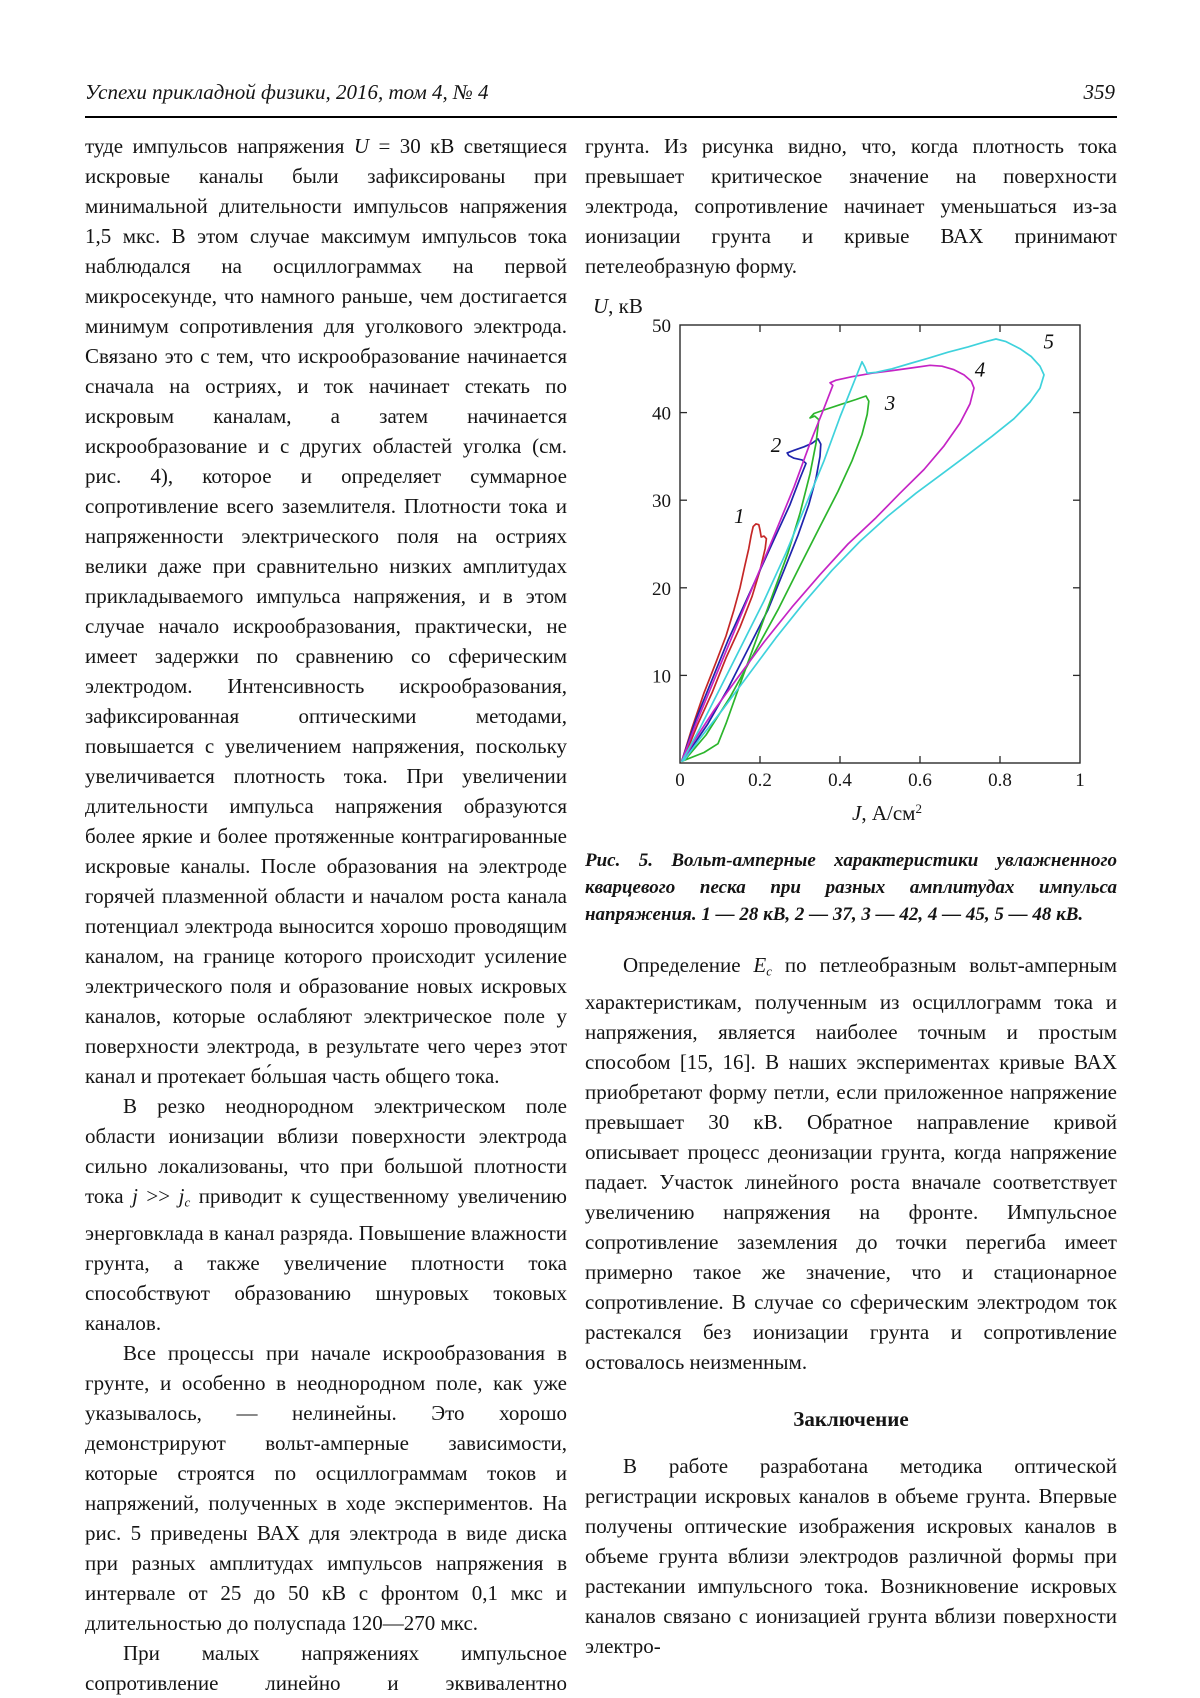 Image resolution: width=1200 pixels, height=1698 pixels. What do you see at coordinates (840, 780) in the screenshot?
I see `x-tick-label: 0.4` at bounding box center [840, 780].